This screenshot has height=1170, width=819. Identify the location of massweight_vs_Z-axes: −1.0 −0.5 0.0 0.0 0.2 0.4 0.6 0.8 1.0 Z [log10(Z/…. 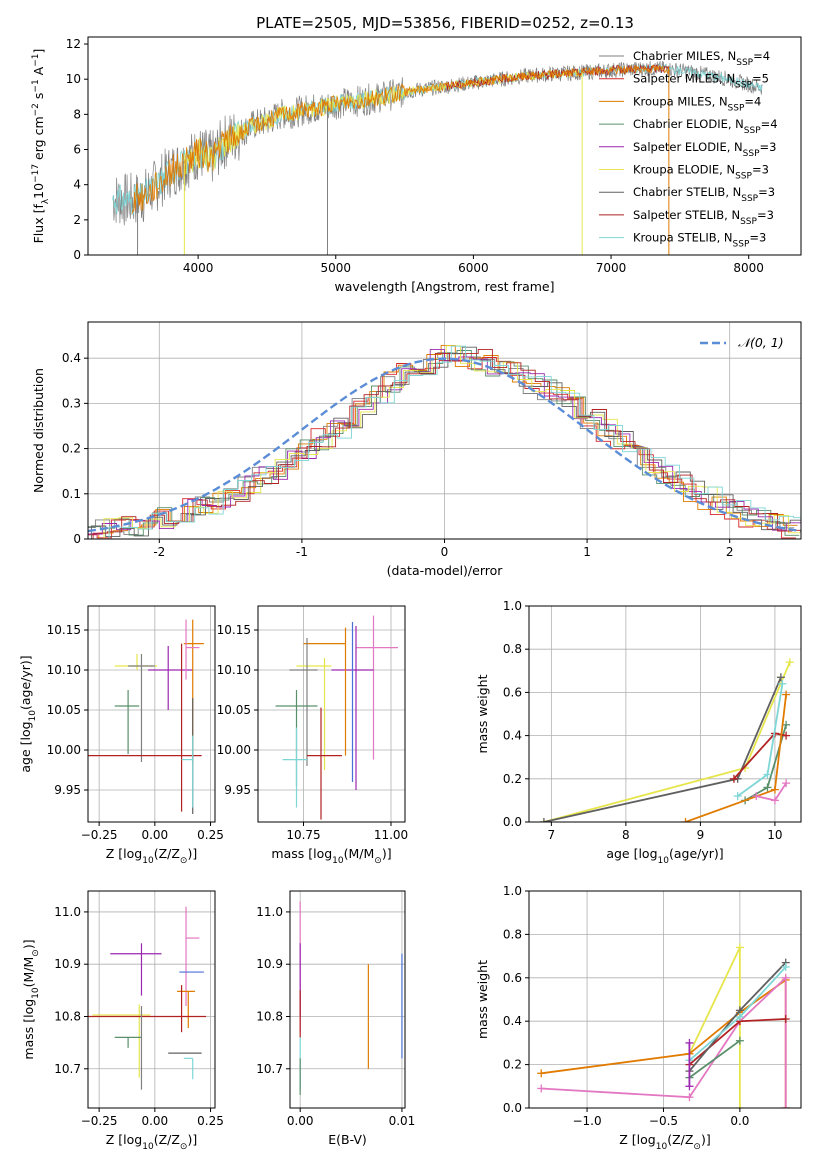
(638, 1018).